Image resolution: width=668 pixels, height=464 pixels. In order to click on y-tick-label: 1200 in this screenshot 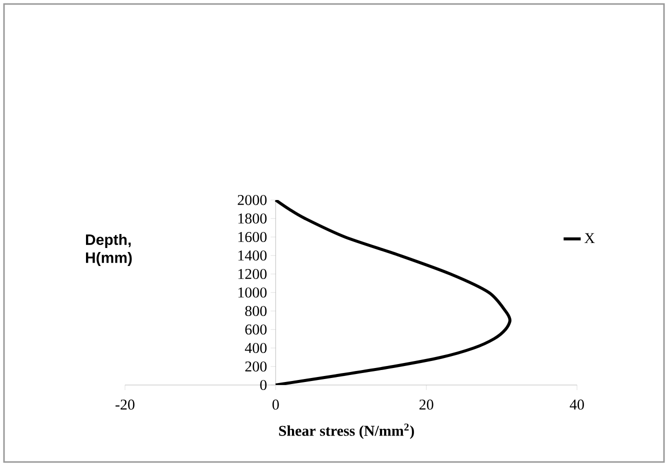, I will do `click(252, 274)`.